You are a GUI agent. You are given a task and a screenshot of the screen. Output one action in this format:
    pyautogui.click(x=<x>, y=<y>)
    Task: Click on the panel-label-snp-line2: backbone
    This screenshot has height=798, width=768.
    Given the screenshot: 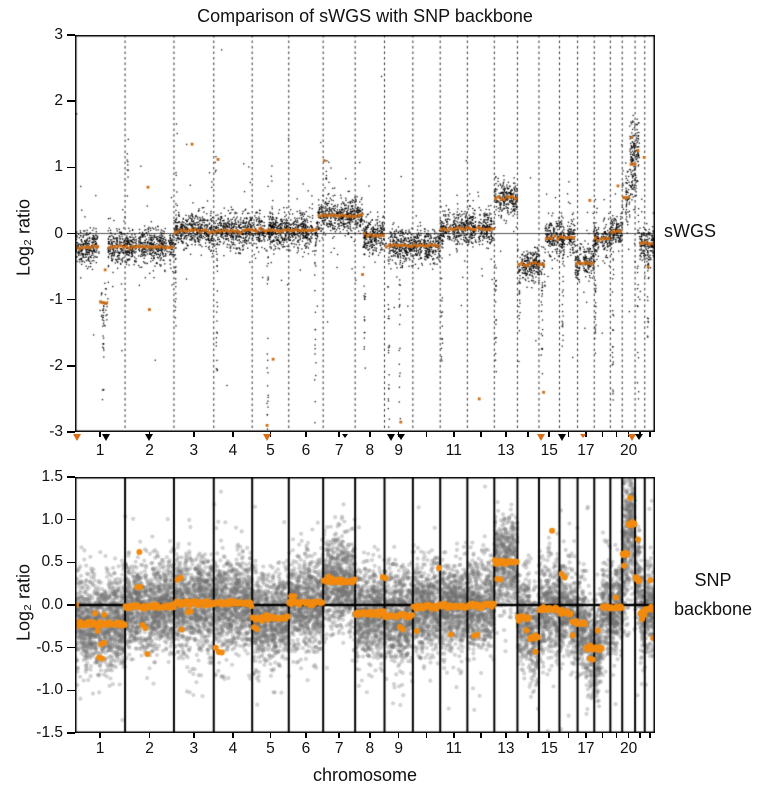 What is the action you would take?
    pyautogui.click(x=713, y=609)
    